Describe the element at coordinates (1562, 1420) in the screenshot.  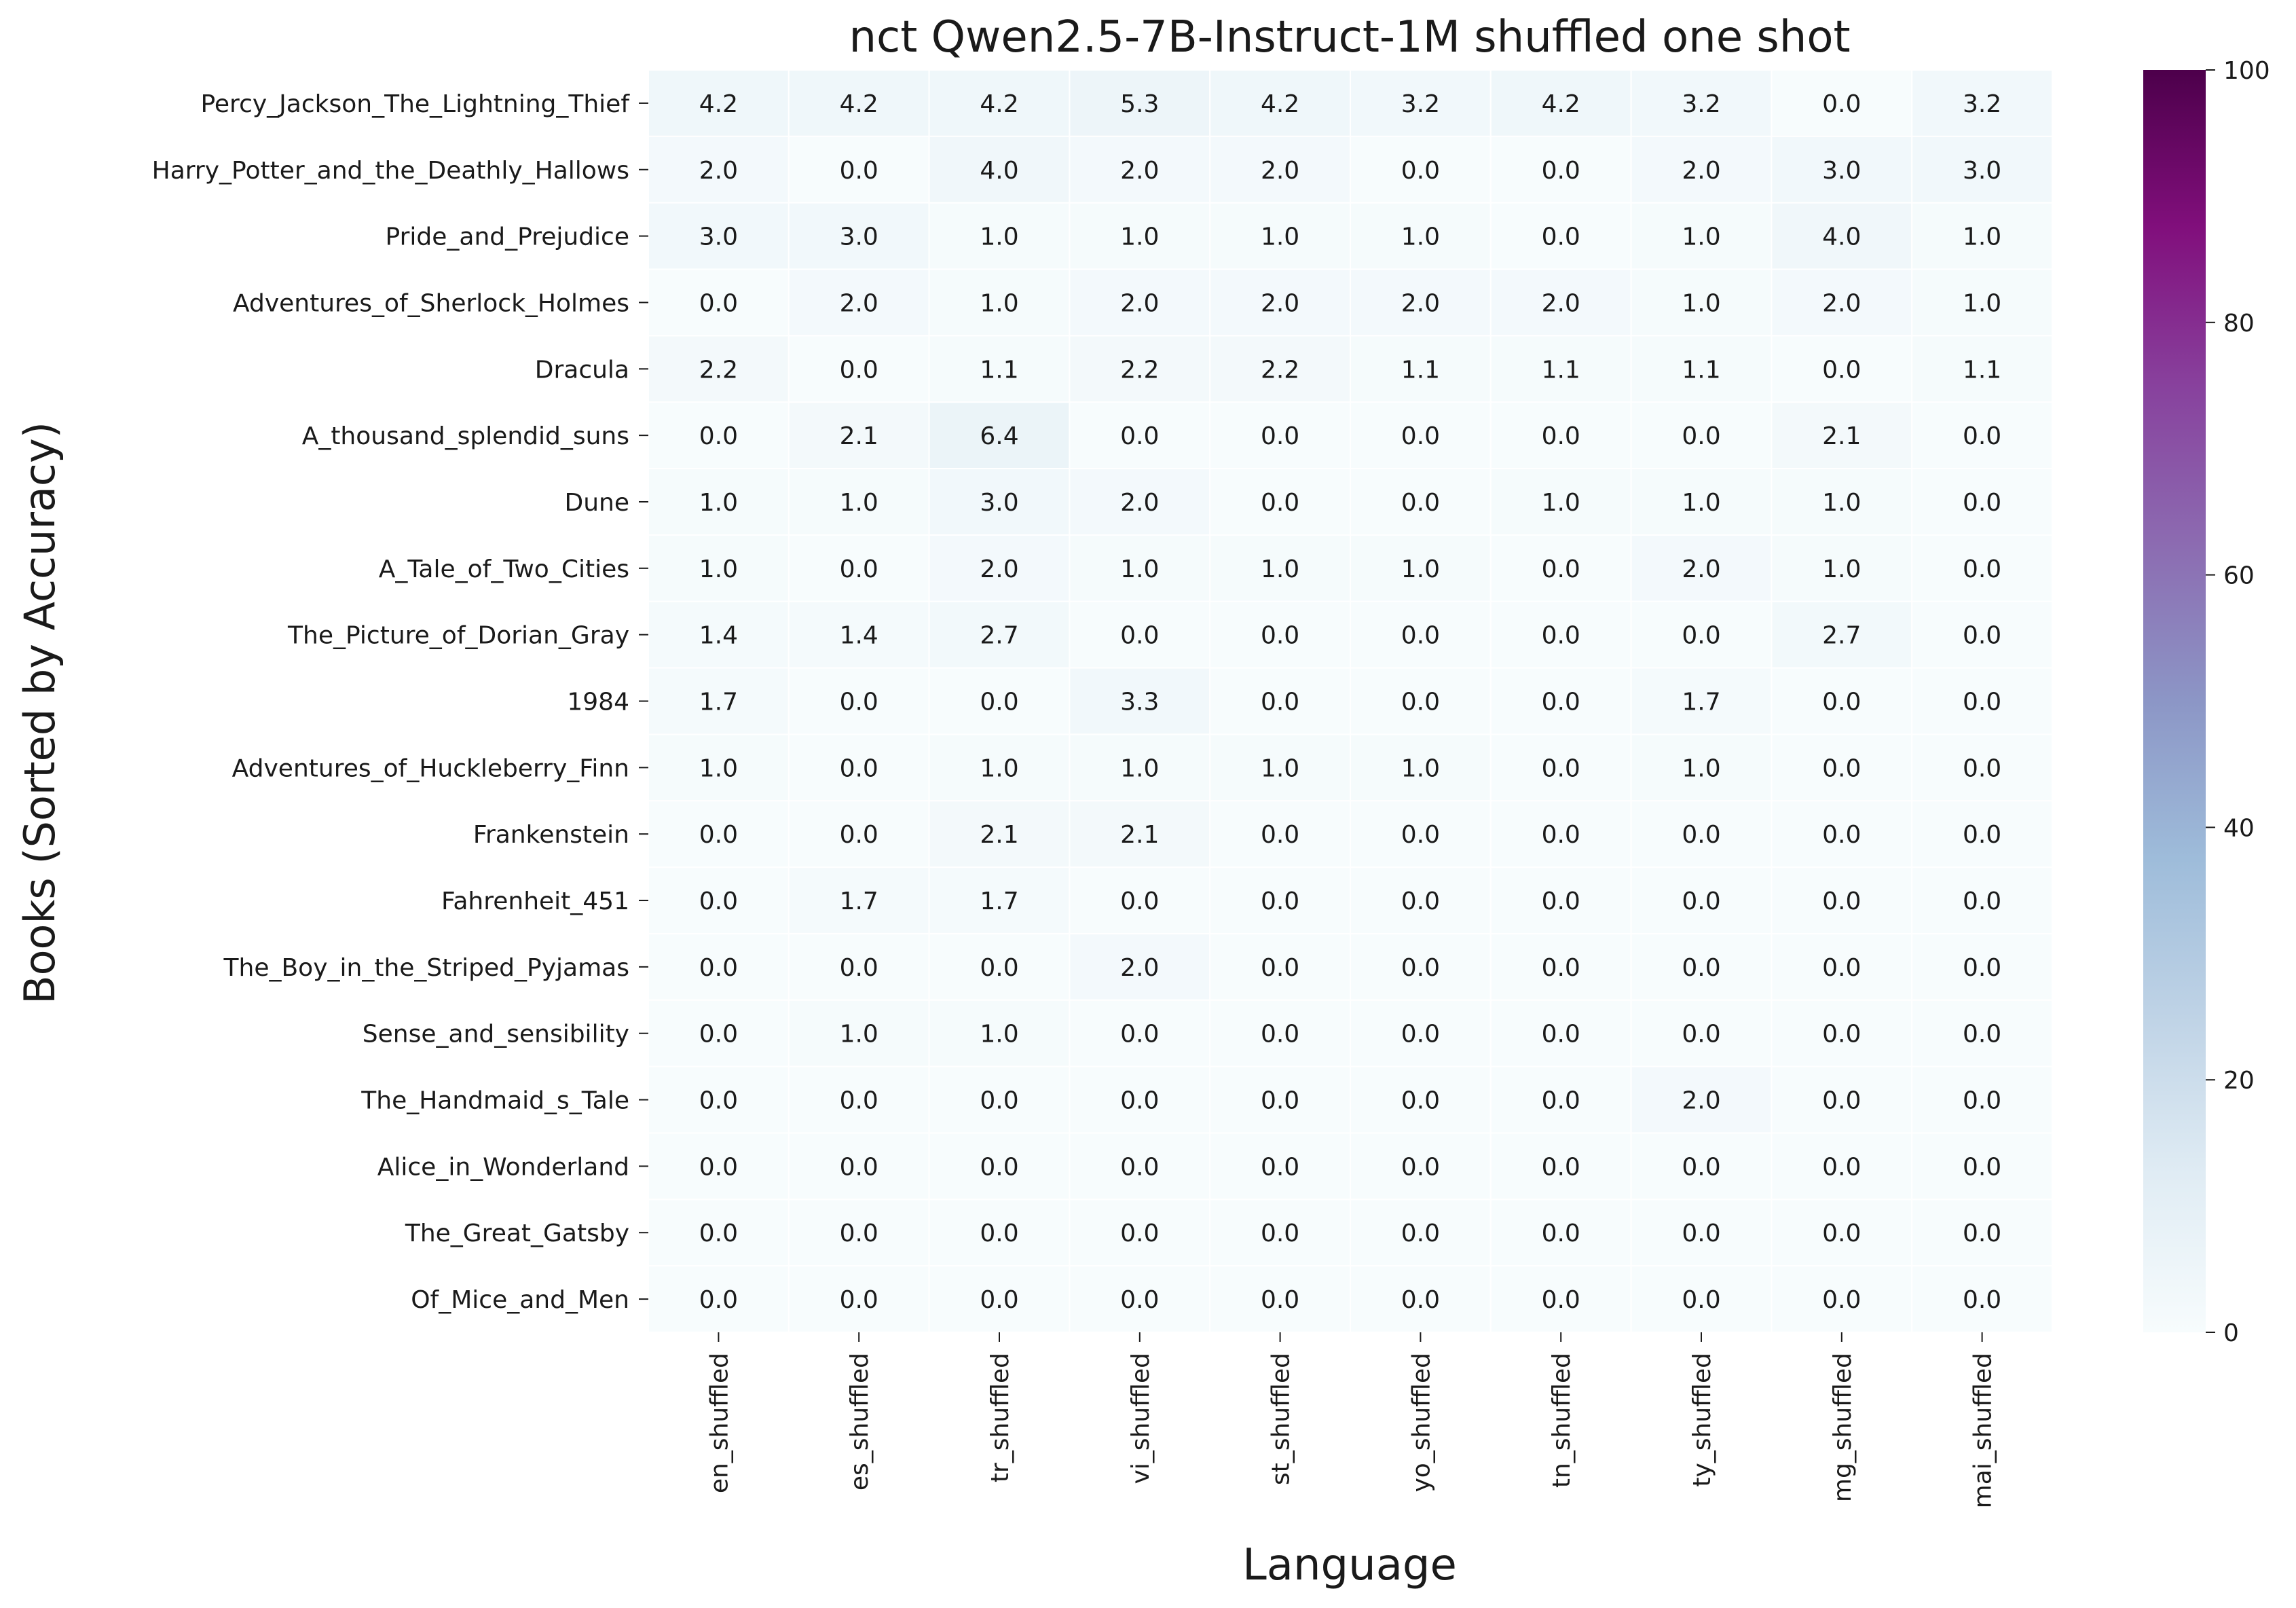
I see `x-tick-label: tn_shuffled` at that location.